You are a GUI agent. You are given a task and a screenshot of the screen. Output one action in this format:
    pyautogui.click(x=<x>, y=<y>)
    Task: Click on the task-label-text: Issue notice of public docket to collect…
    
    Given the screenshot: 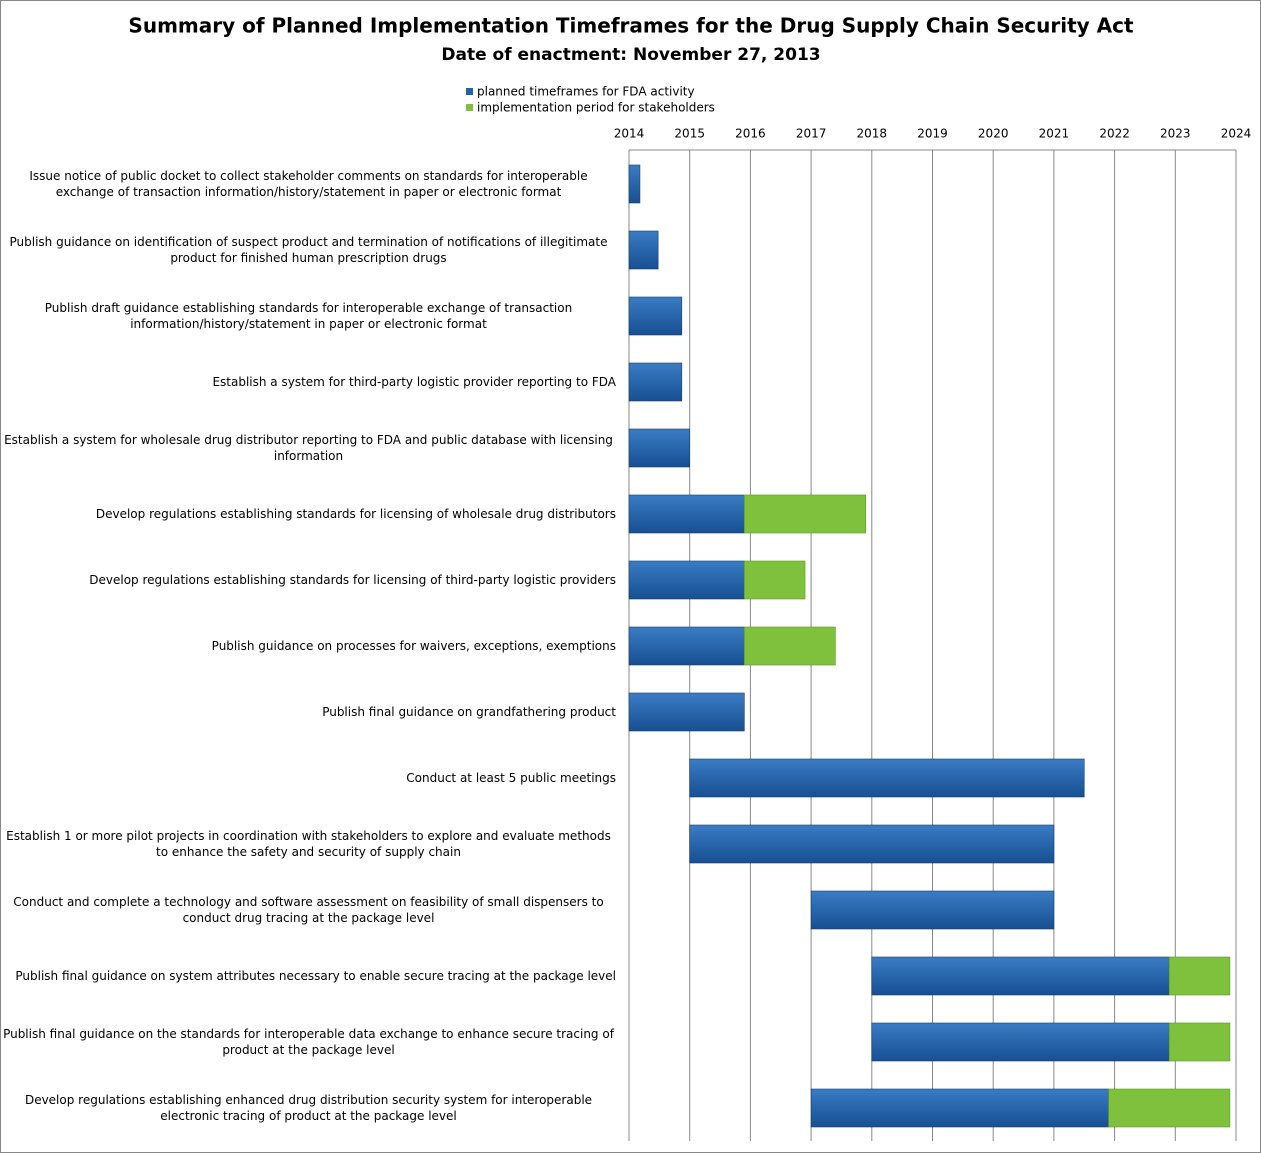 What is the action you would take?
    pyautogui.click(x=308, y=184)
    